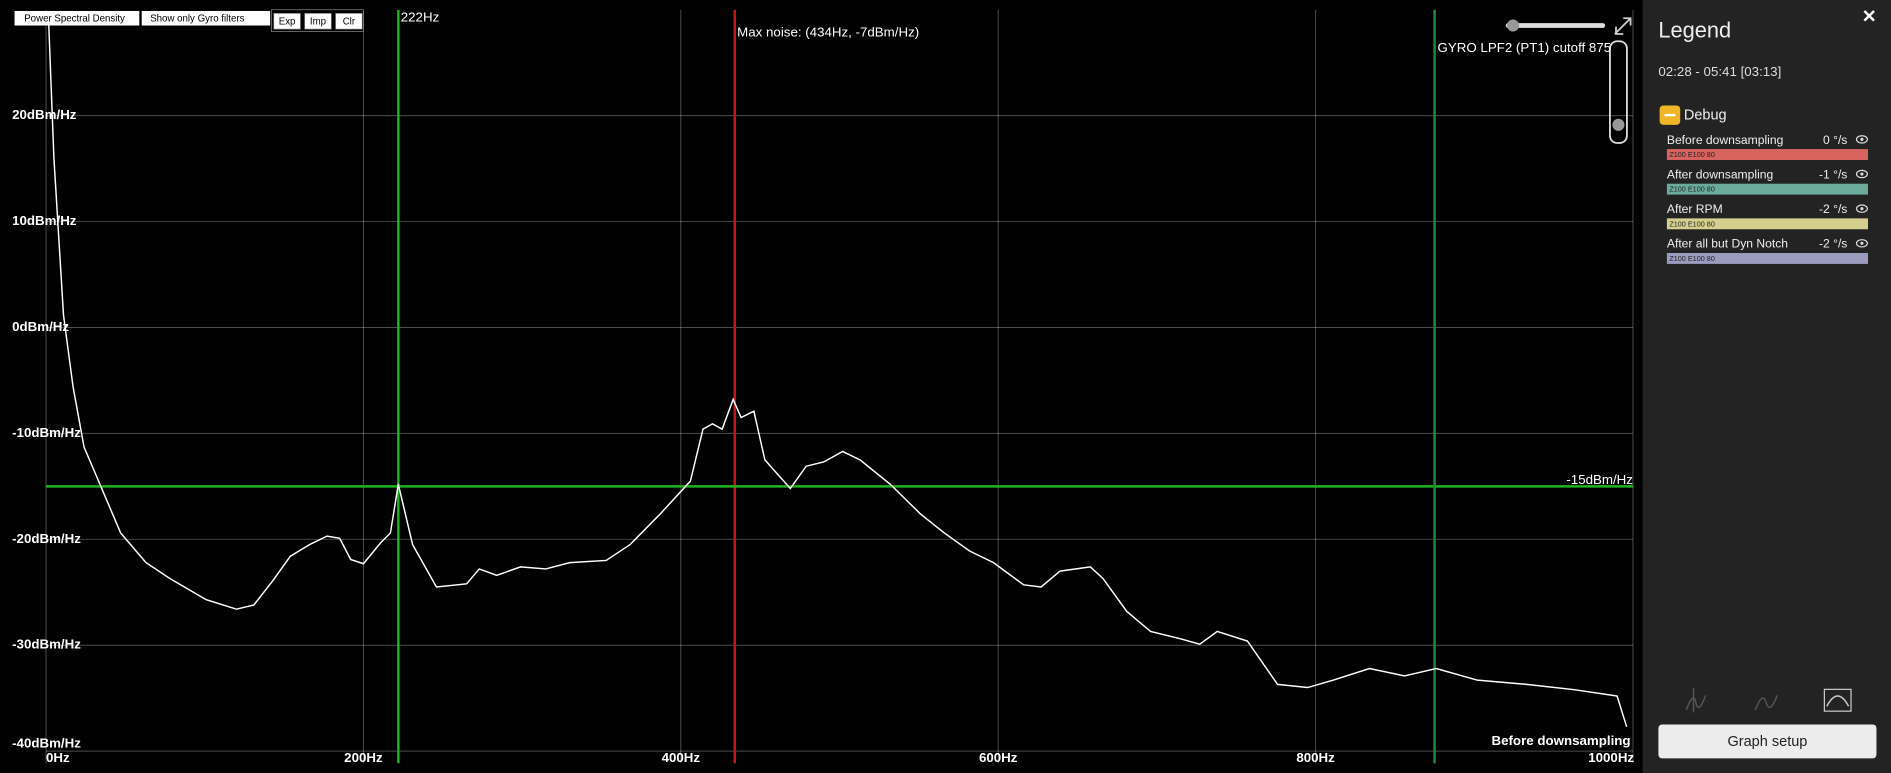 The height and width of the screenshot is (773, 1891). I want to click on spectrum-select, so click(77, 18).